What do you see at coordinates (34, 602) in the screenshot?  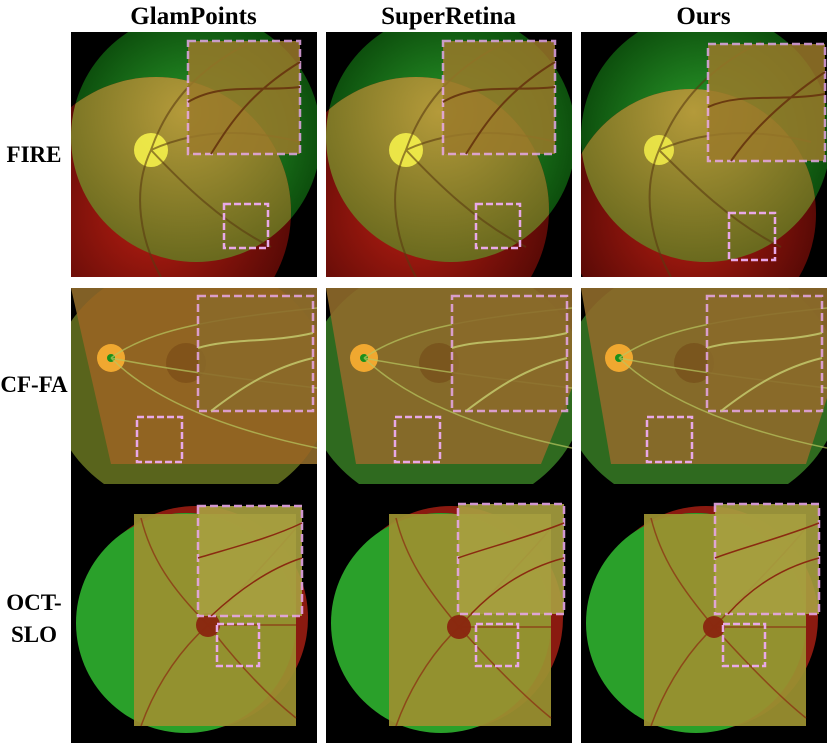 I see `row-label-oct-slo-line1: OCT-` at bounding box center [34, 602].